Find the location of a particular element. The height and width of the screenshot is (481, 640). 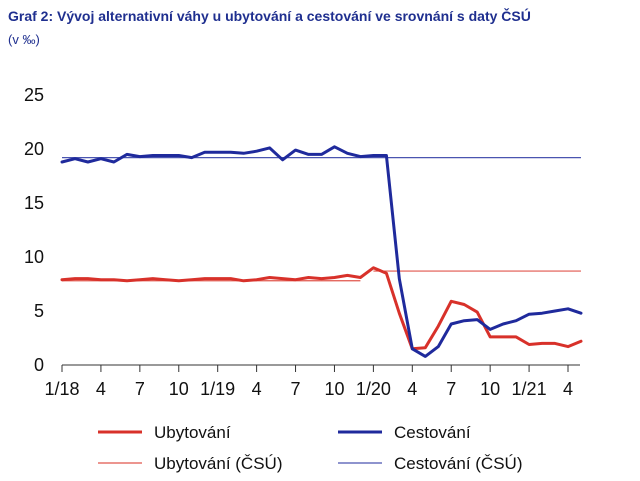

legend-label-ubytovani-csu: Ubytování (ČSÚ) is located at coordinates (218, 463).